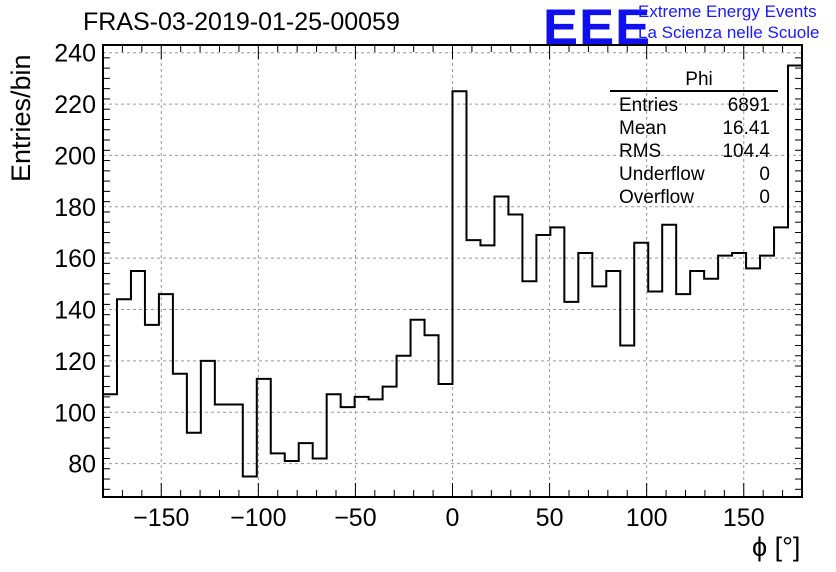 The height and width of the screenshot is (572, 836). What do you see at coordinates (694, 128) in the screenshot?
I see `stats-row: Mean 16.41` at bounding box center [694, 128].